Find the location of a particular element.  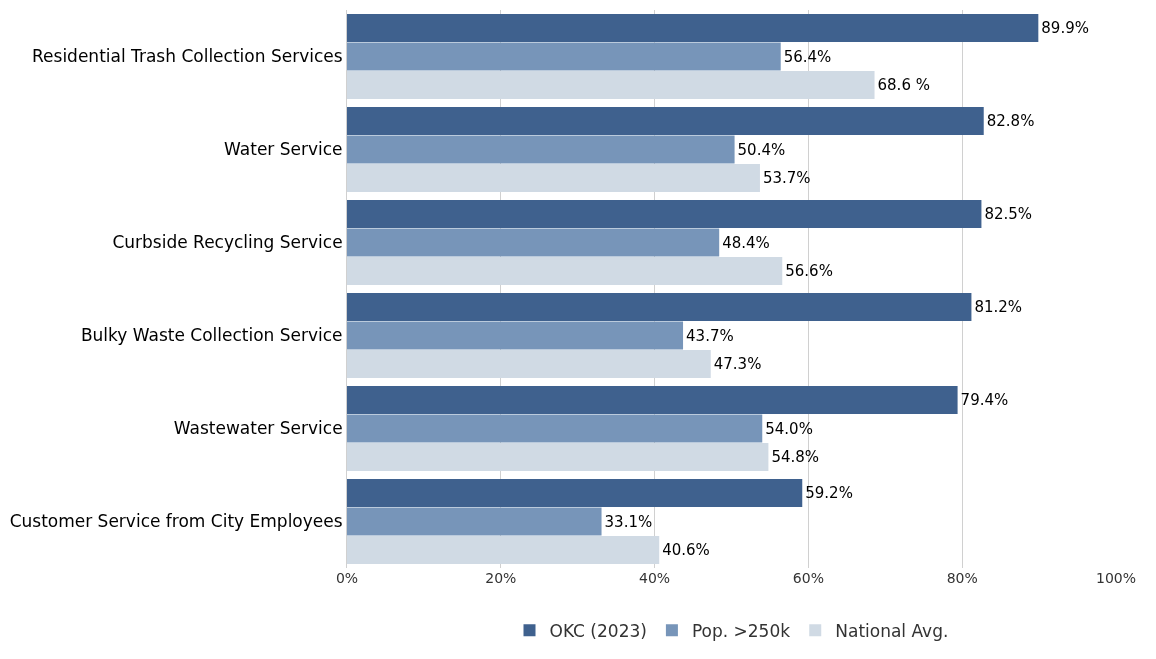

data-label: 47.3% is located at coordinates (737, 364).